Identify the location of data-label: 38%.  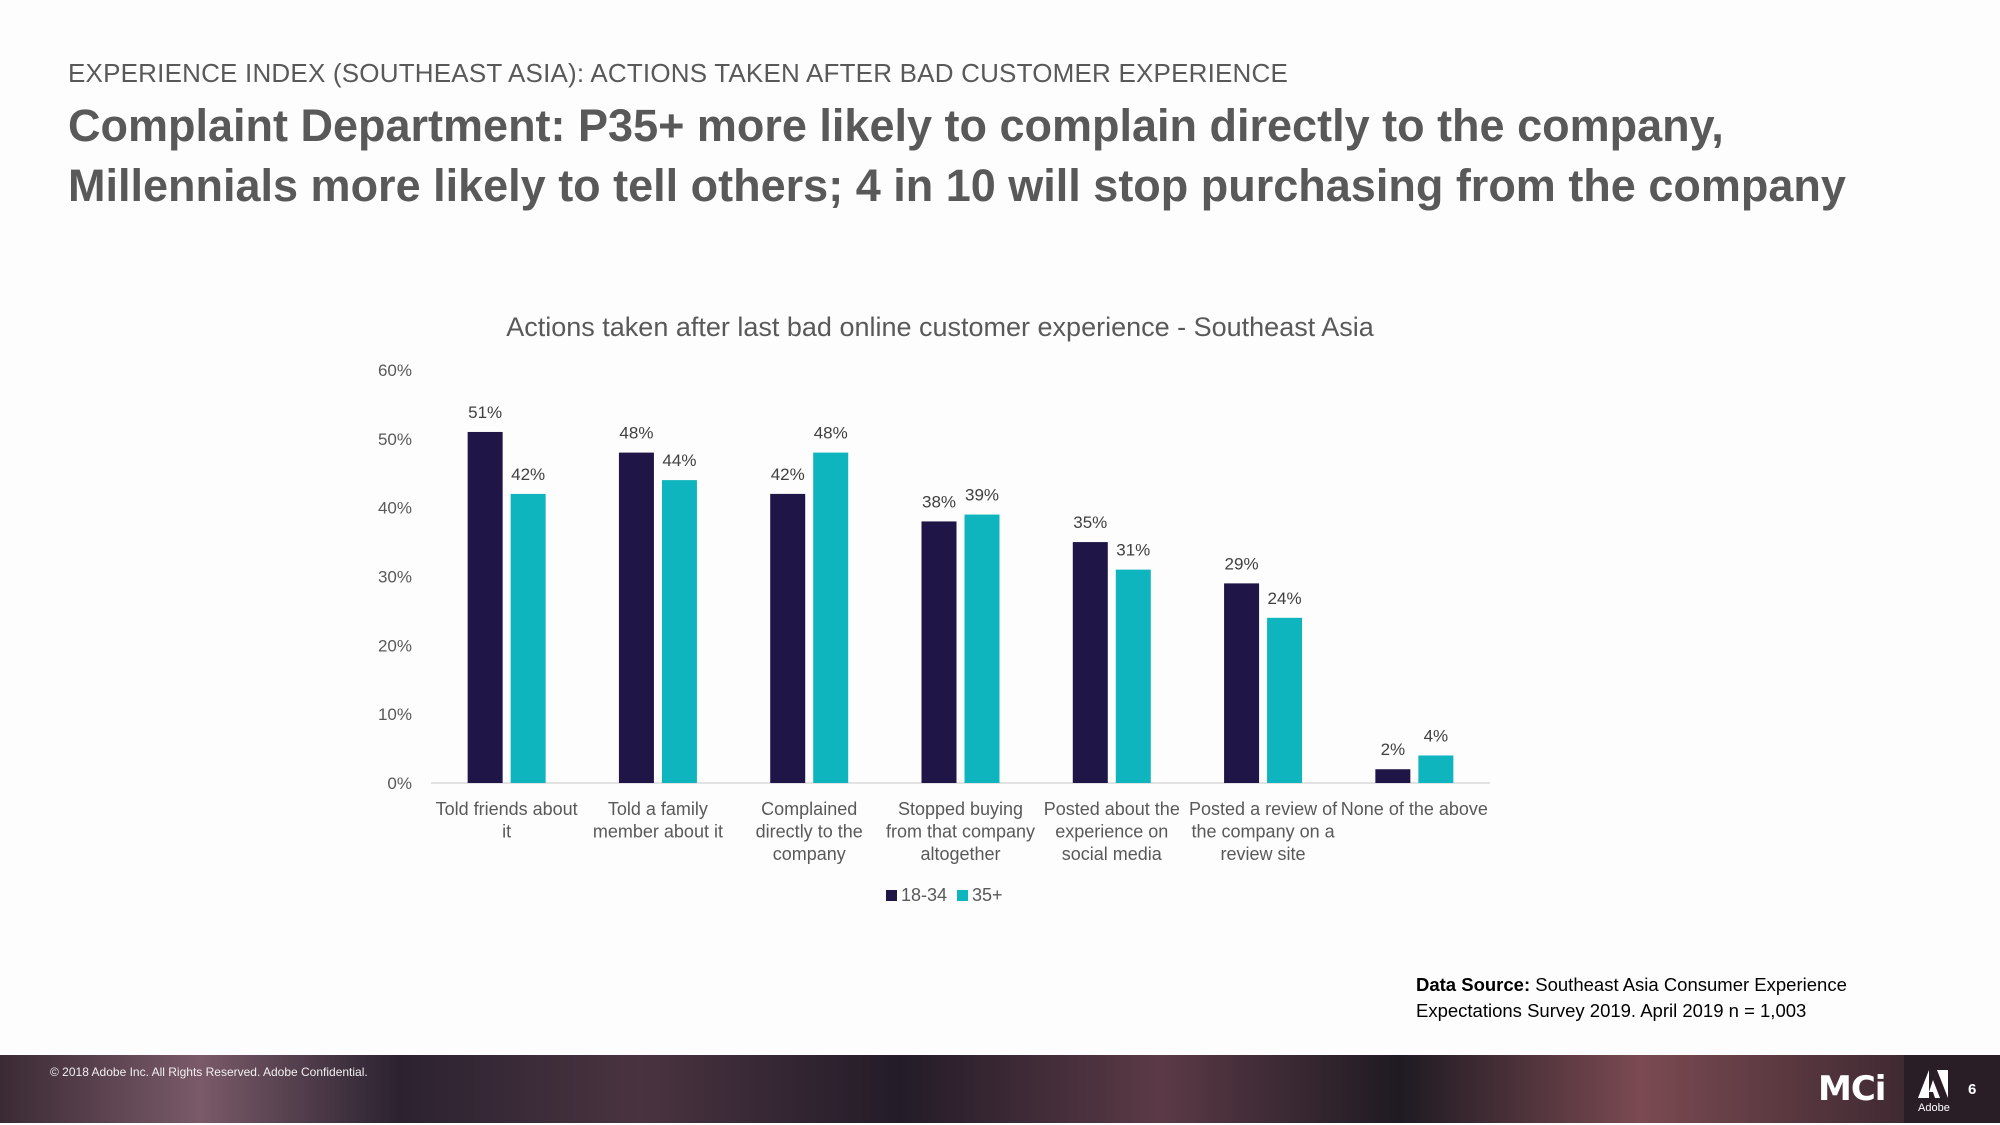
(939, 501).